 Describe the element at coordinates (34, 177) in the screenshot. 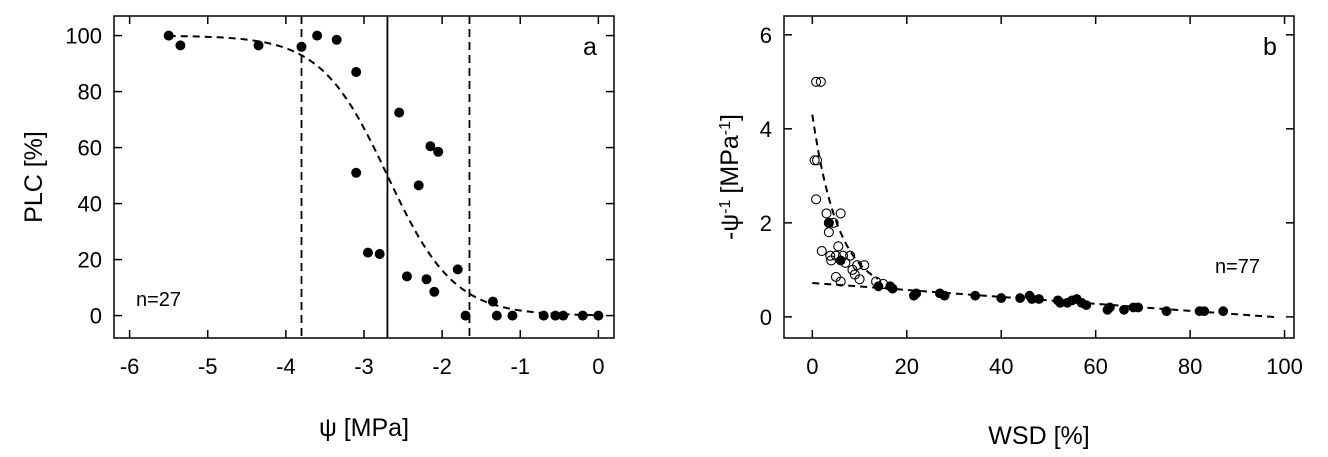

I see `y-axis-label-a: PLC [%]` at that location.